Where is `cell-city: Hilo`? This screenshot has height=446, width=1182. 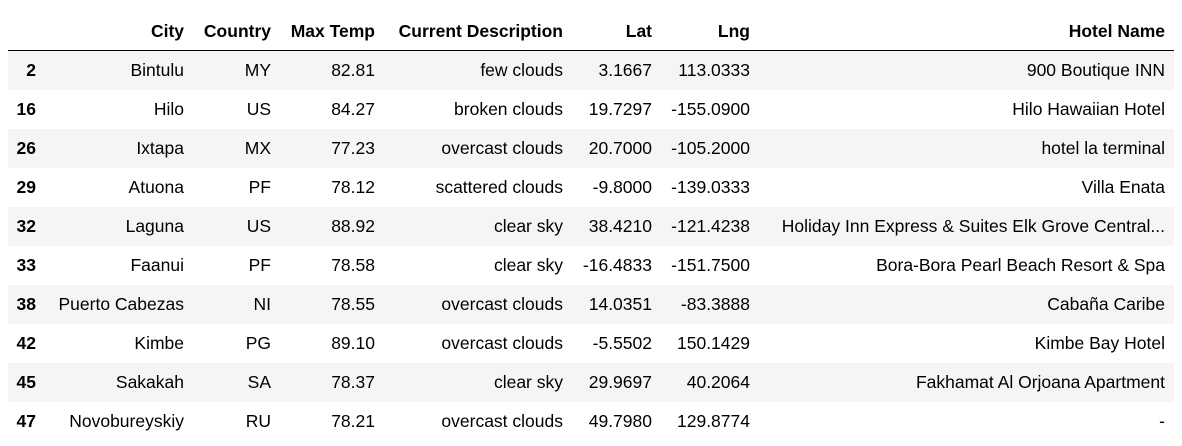
cell-city: Hilo is located at coordinates (168, 108).